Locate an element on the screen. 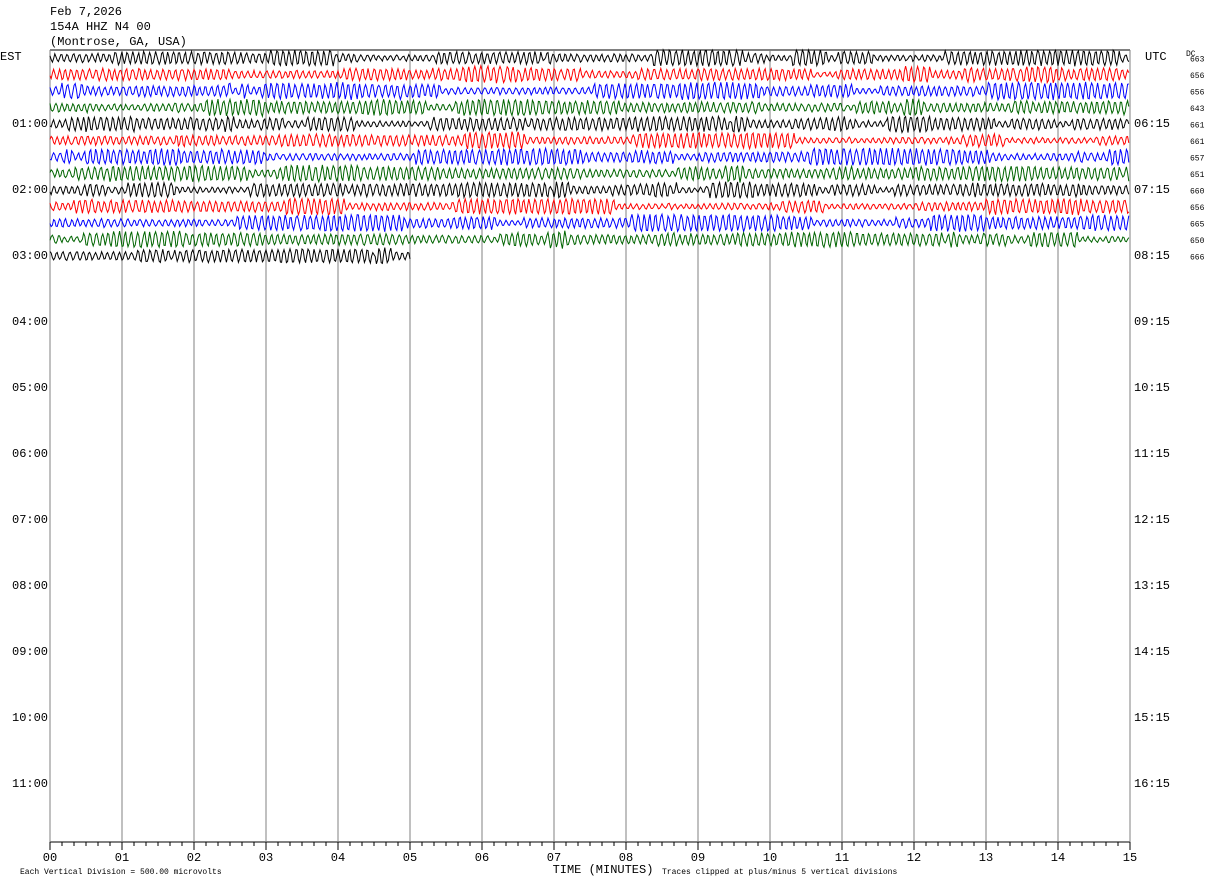 This screenshot has height=886, width=1210. right-hour-label: 14:15 is located at coordinates (1152, 652).